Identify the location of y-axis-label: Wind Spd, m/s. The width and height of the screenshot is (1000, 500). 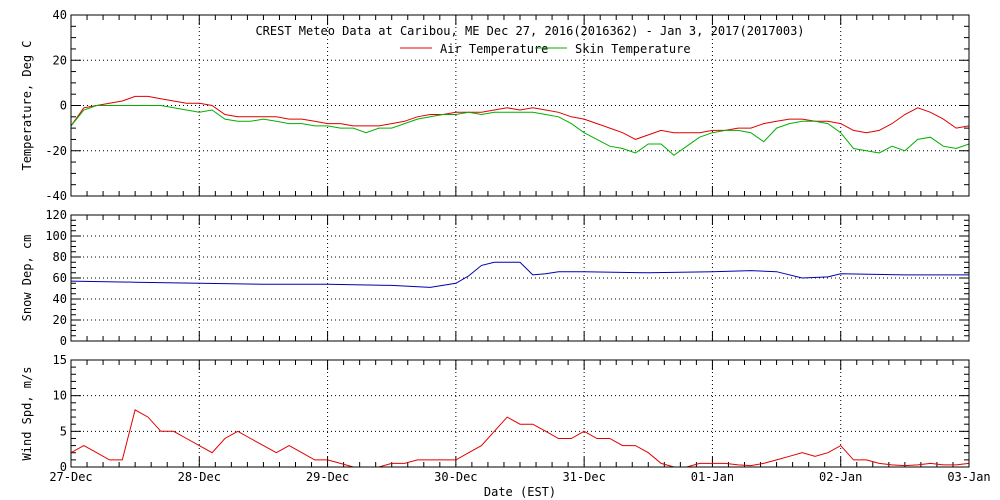
(27, 414).